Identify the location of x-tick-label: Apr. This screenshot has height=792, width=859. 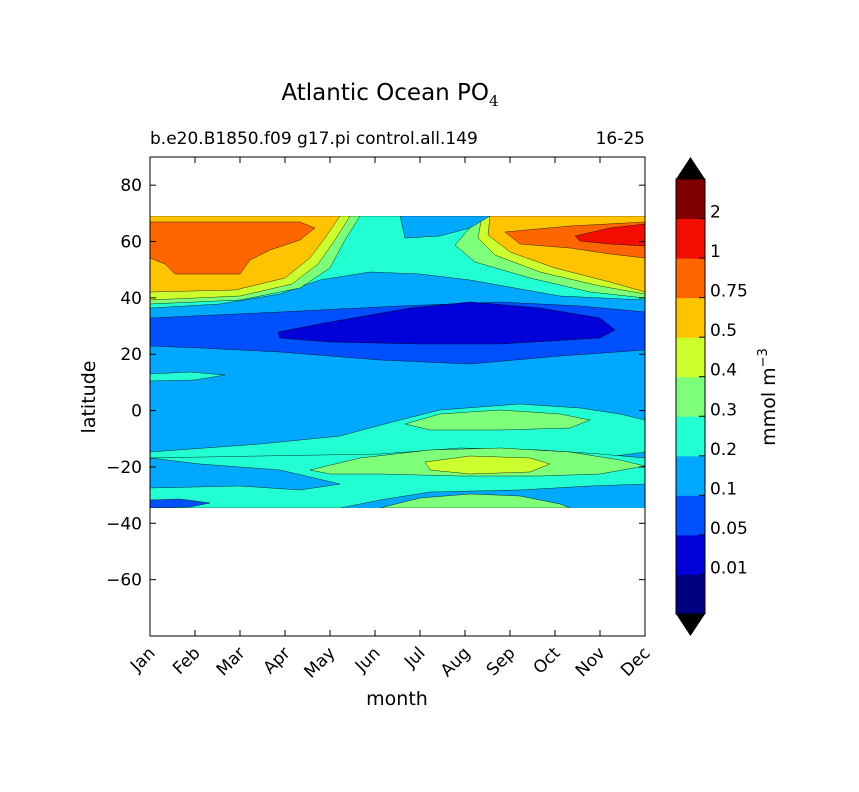
(277, 660).